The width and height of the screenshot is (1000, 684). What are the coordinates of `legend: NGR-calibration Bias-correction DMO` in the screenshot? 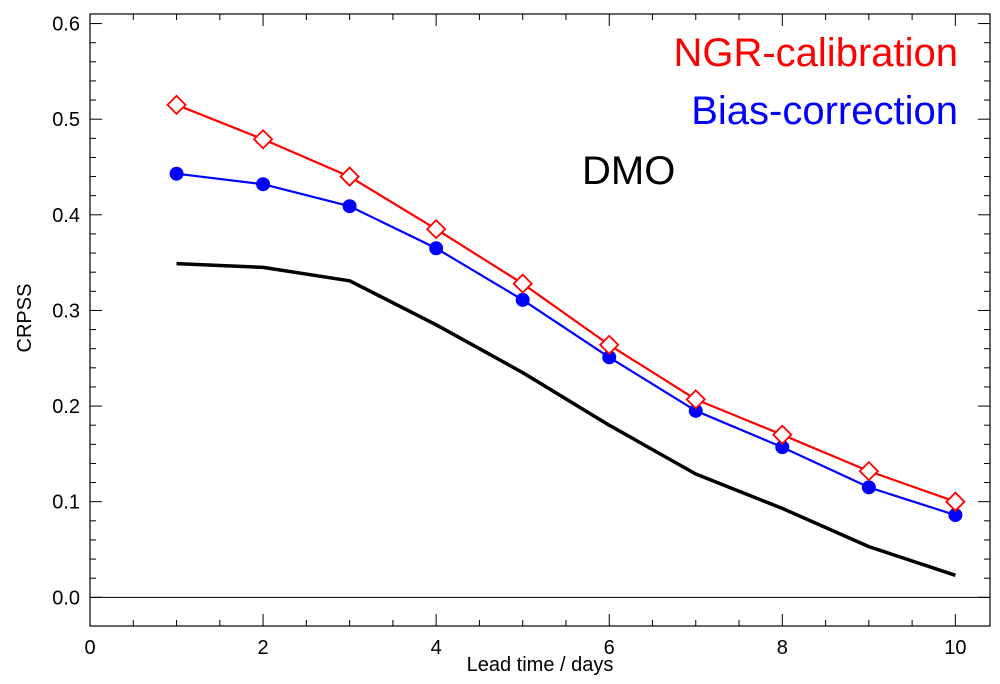 It's located at (770, 112).